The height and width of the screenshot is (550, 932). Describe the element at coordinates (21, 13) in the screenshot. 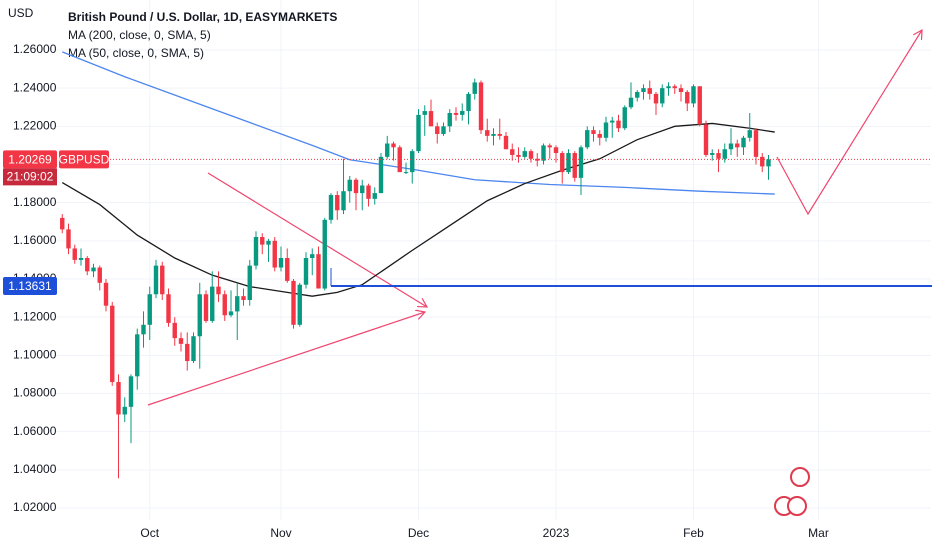

I see `axis-unit: USD` at that location.